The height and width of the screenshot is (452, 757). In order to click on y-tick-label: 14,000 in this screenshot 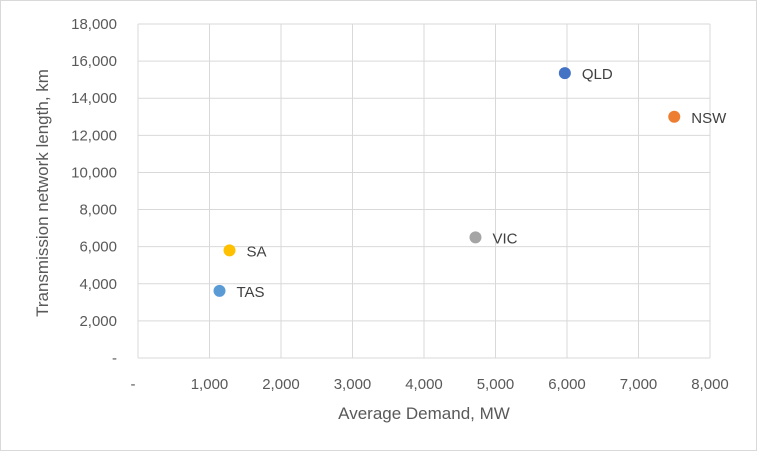, I will do `click(94, 98)`.